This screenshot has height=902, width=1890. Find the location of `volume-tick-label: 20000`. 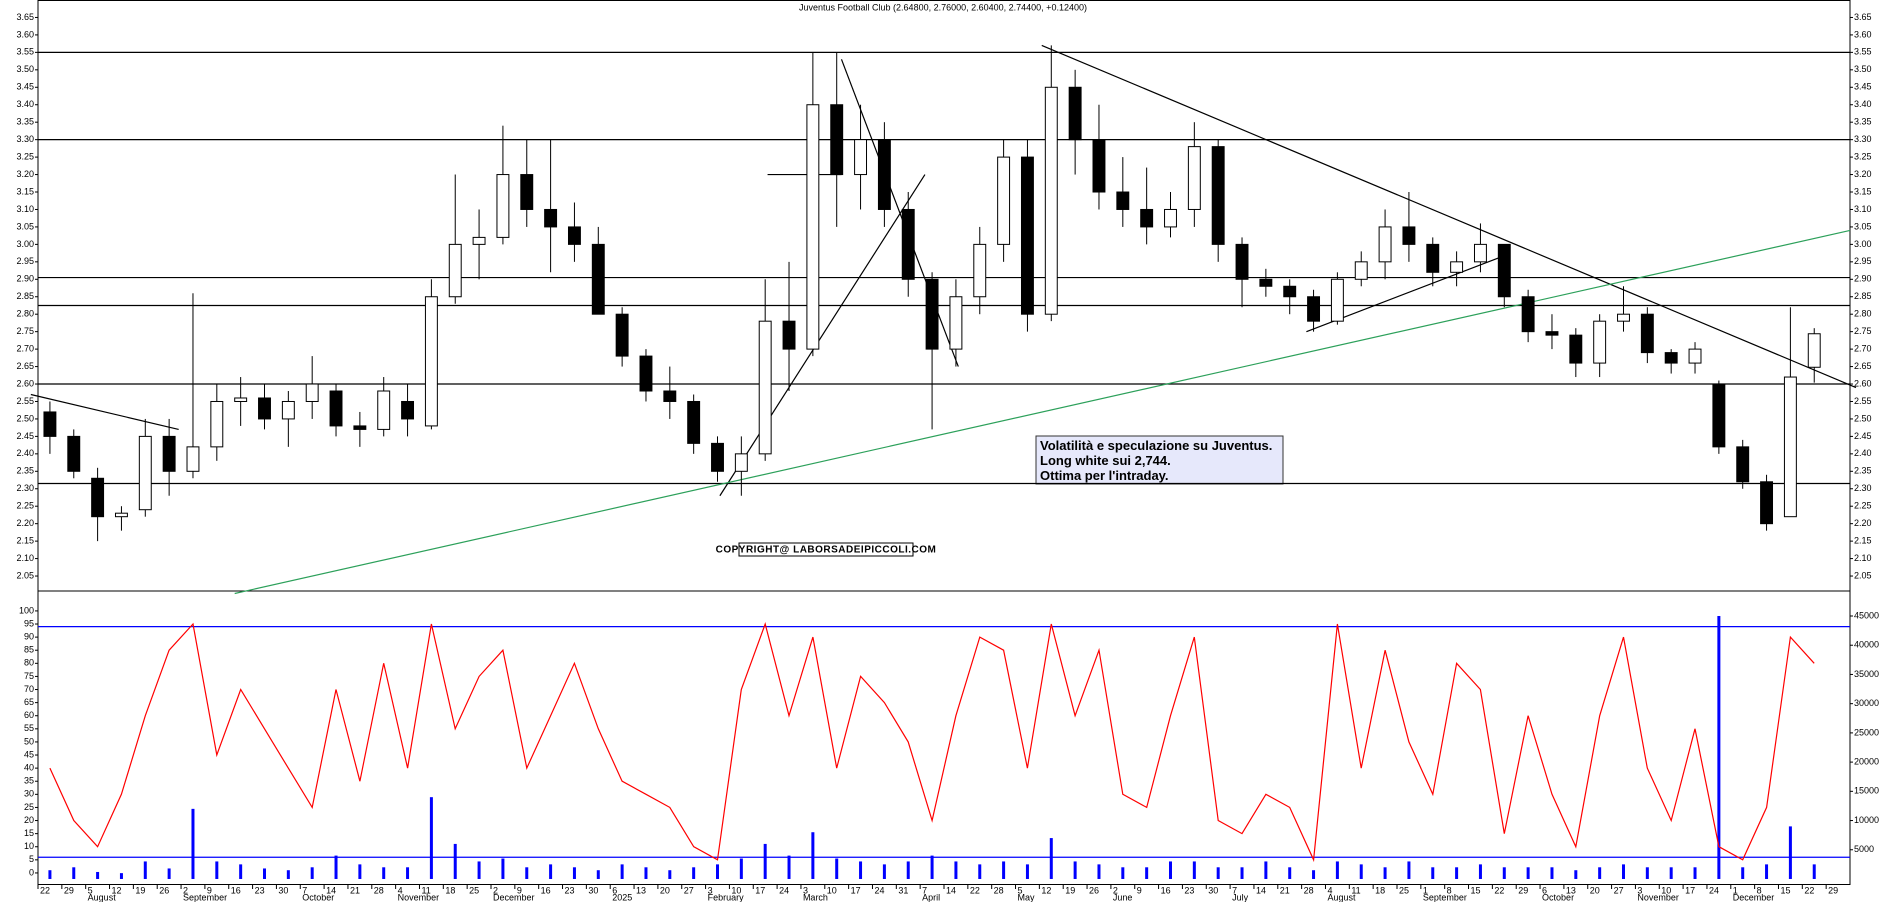

volume-tick-label: 20000 is located at coordinates (1866, 761).